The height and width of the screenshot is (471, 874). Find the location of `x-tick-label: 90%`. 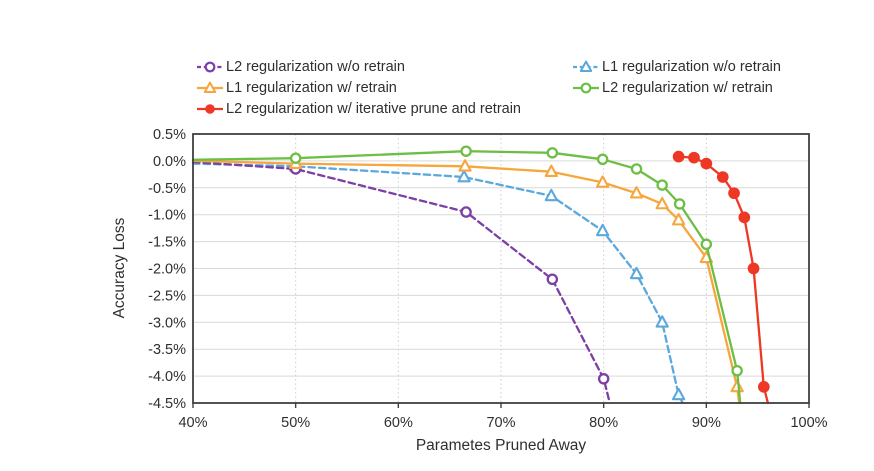

x-tick-label: 90% is located at coordinates (706, 423).